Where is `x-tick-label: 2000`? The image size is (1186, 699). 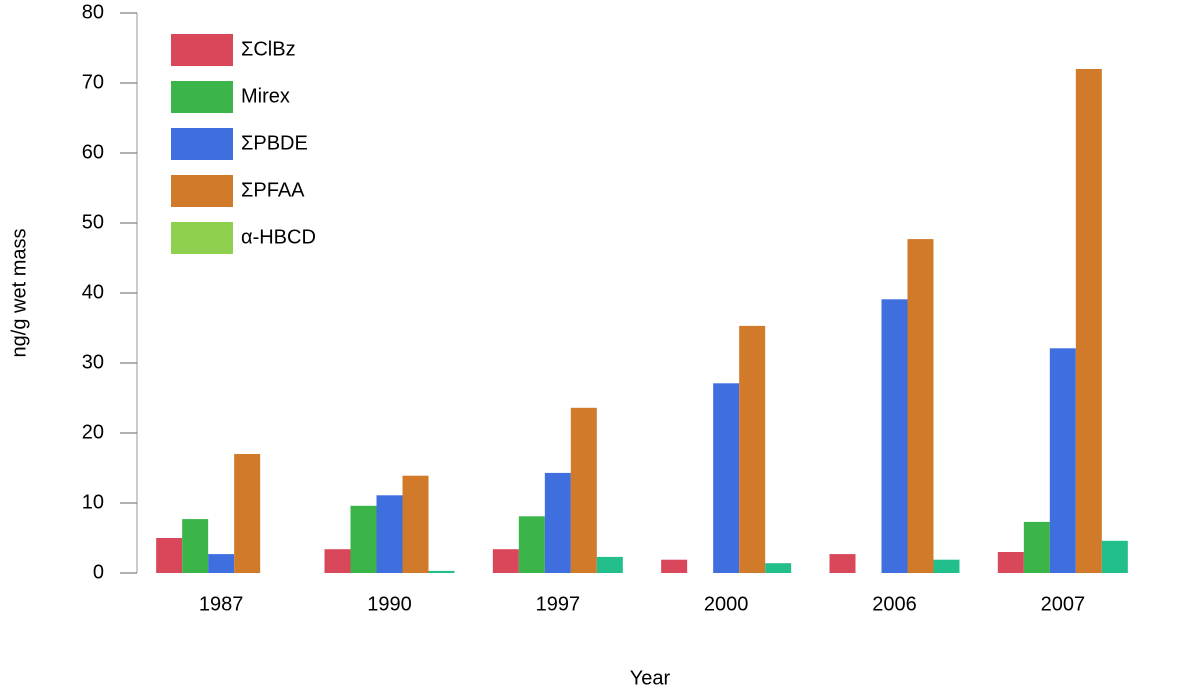 x-tick-label: 2000 is located at coordinates (726, 604).